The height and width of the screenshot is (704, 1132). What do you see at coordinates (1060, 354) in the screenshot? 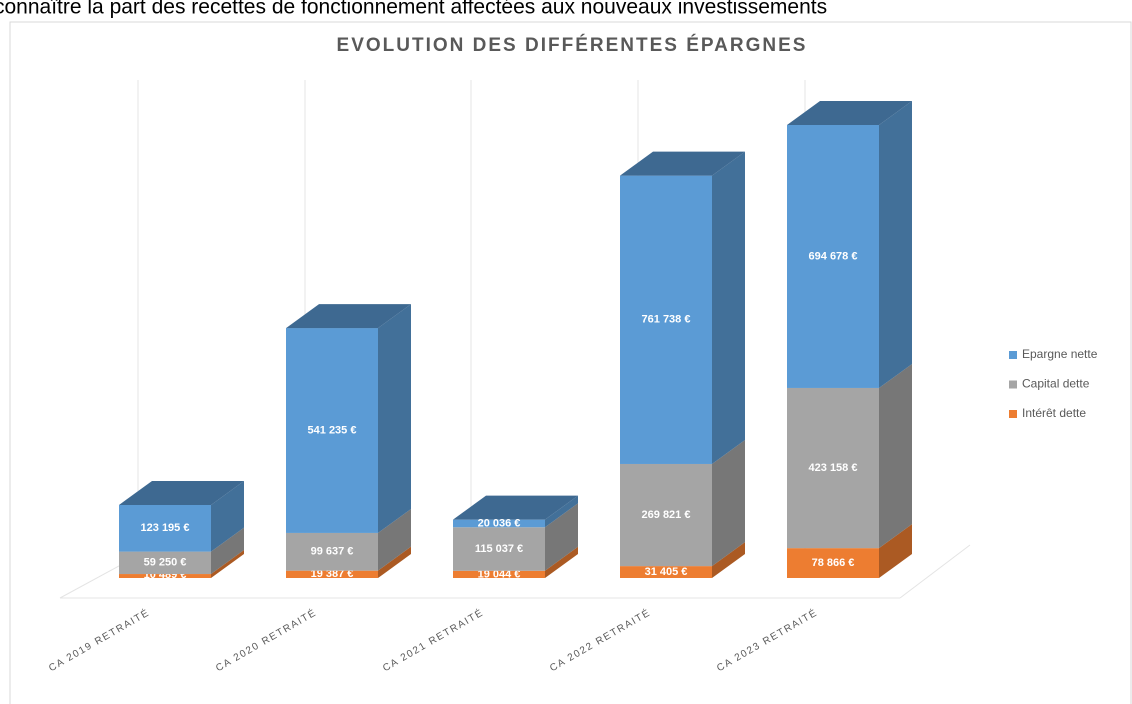
I see `legend-label: Epargne nette` at bounding box center [1060, 354].